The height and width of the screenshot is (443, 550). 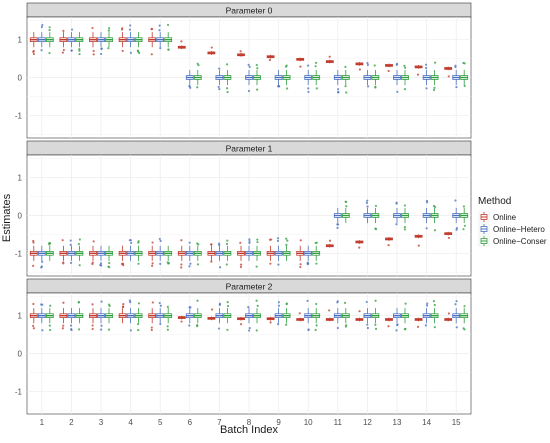 I want to click on x-tick-label: 11, so click(x=338, y=422).